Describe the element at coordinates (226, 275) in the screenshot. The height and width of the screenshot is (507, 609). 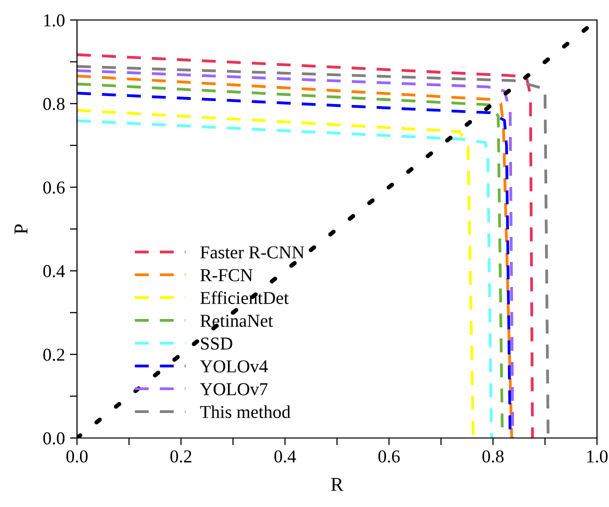
I see `legend-label: R-FCN` at that location.